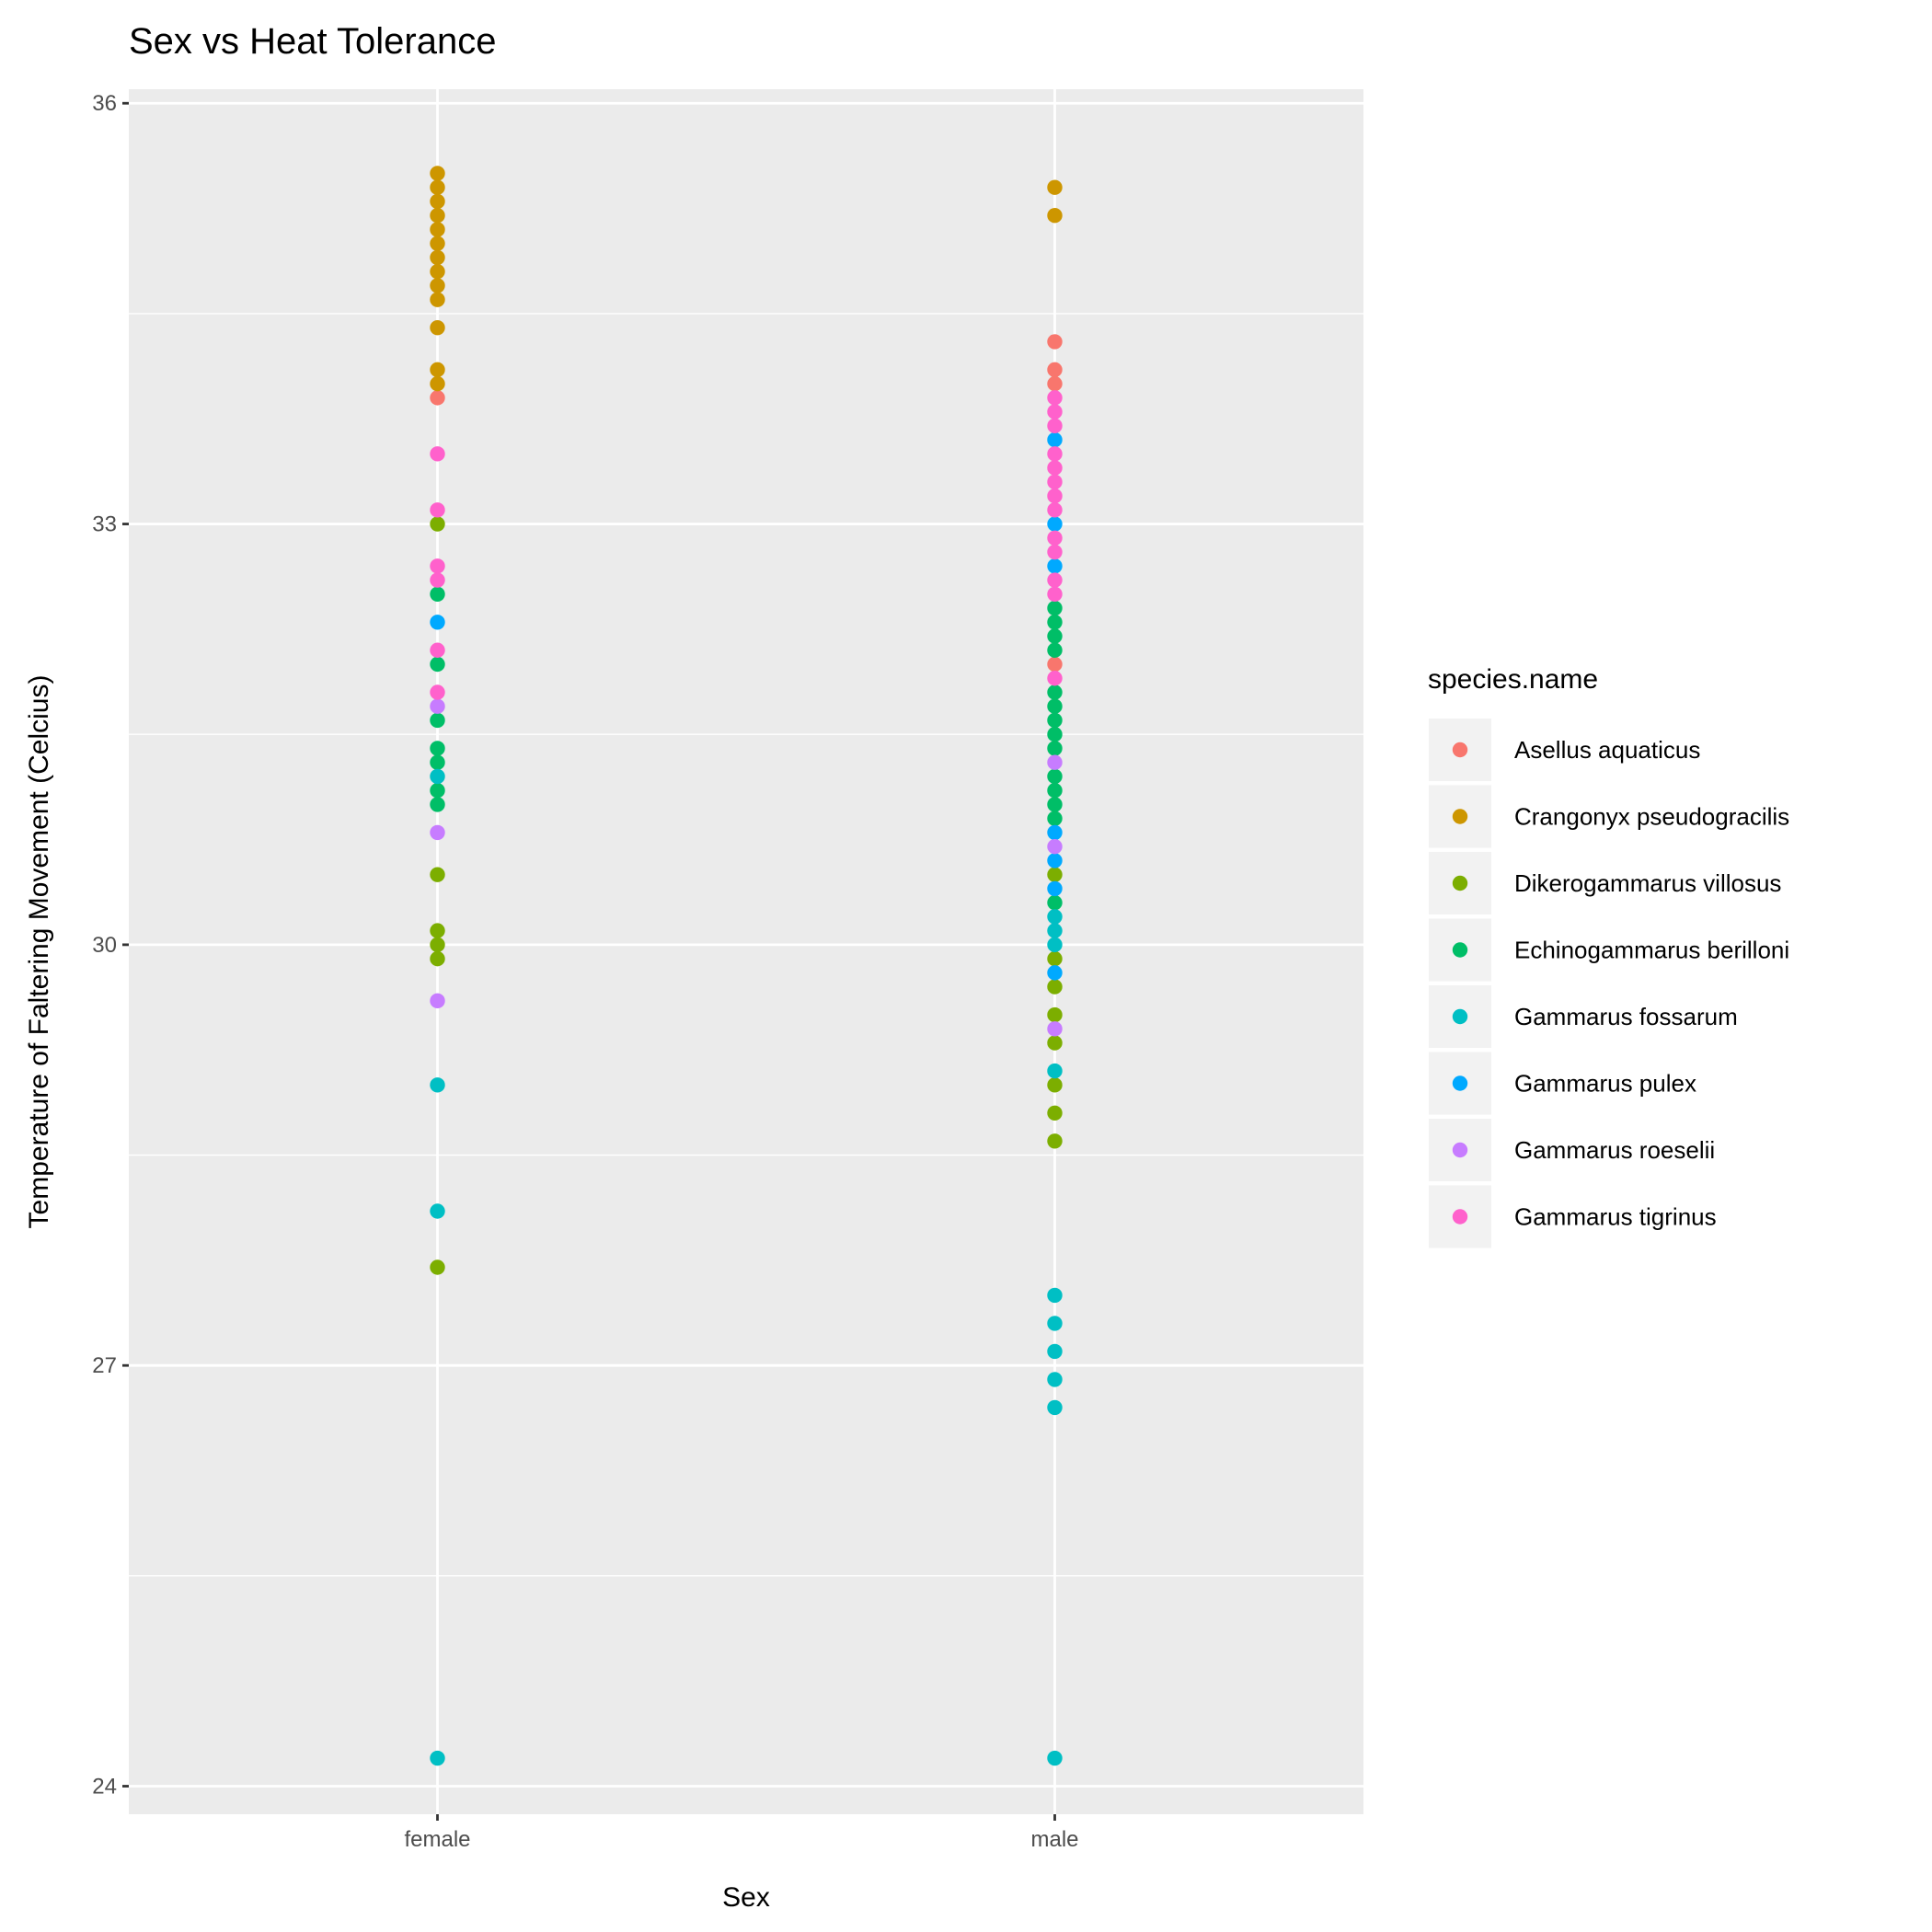 The image size is (1932, 1932). Describe the element at coordinates (104, 524) in the screenshot. I see `y-tick-label: 33` at that location.